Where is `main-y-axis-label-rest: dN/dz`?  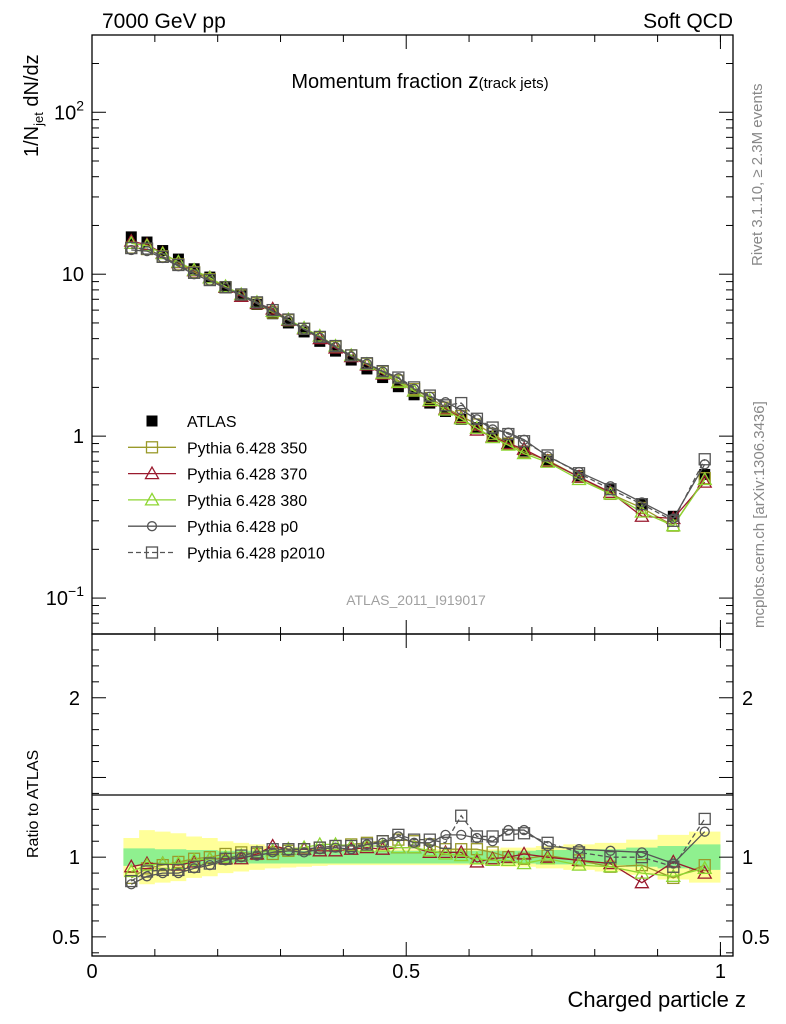
main-y-axis-label-rest: dN/dz is located at coordinates (32, 83).